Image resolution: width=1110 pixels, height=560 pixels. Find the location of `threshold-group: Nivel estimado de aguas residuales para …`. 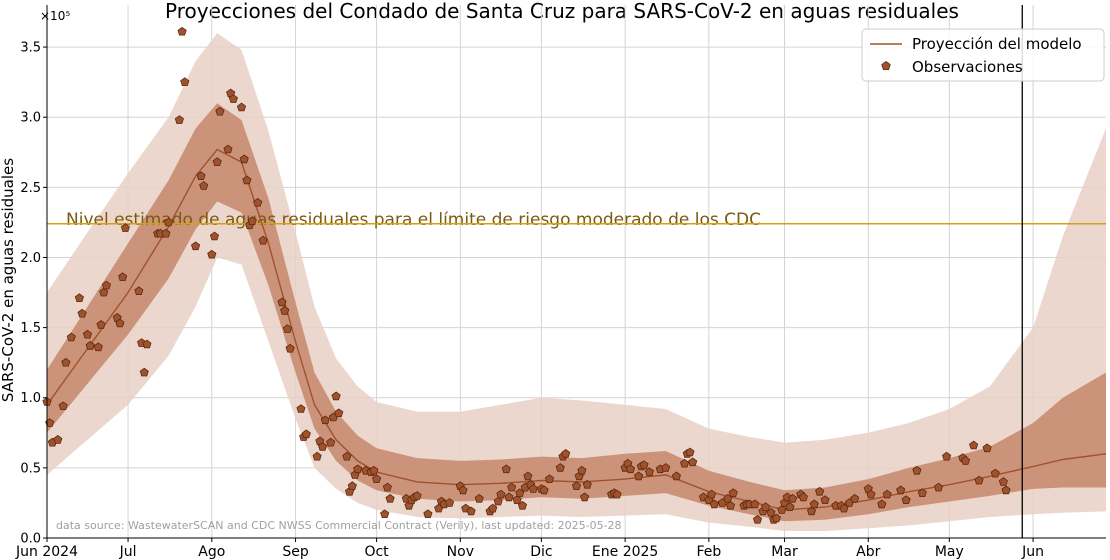

threshold-group: Nivel estimado de aguas residuales para … is located at coordinates (576, 220).